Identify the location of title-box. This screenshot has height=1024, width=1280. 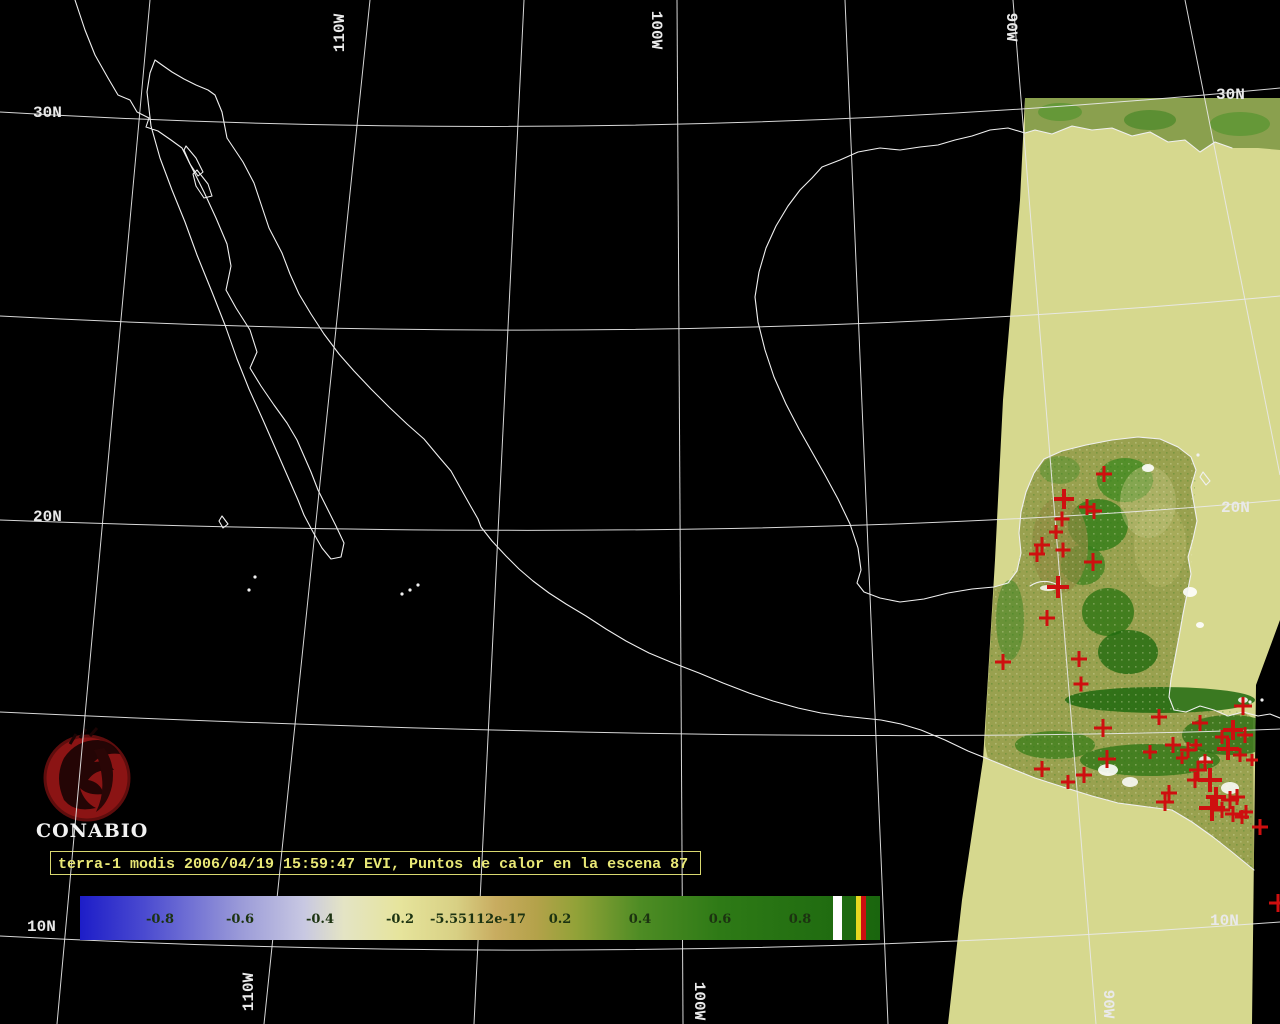
(375, 863).